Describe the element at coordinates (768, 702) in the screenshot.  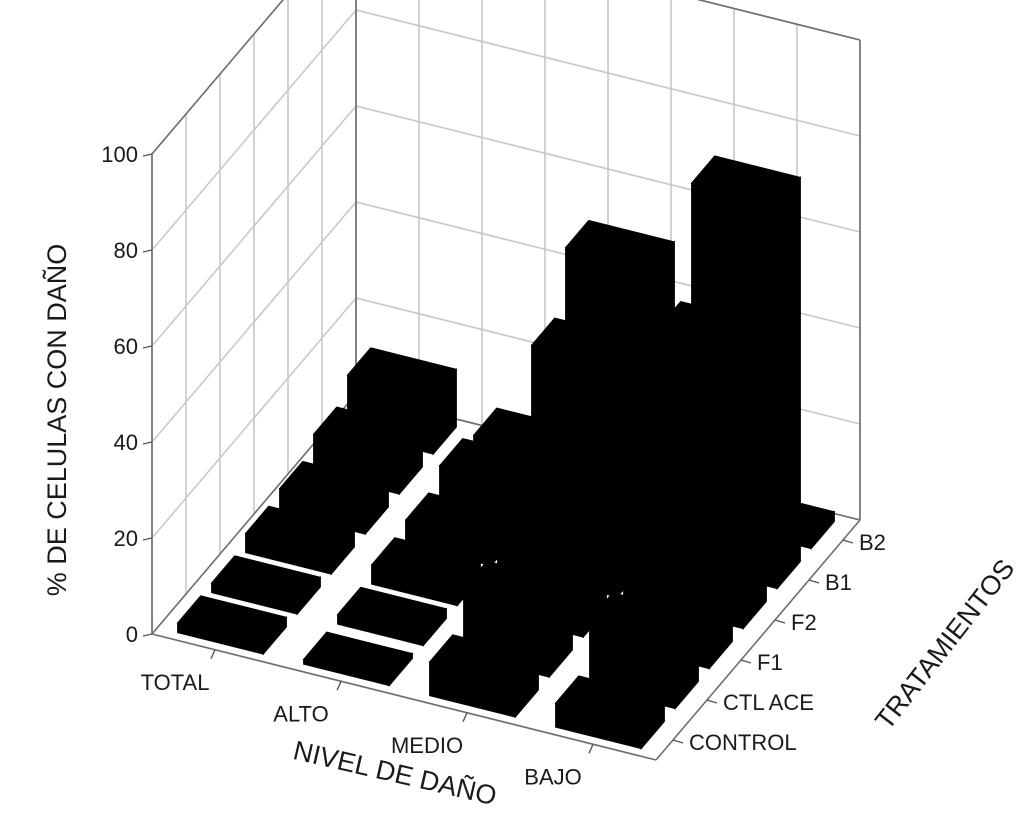
I see `z-tick-label: CTL ACE` at that location.